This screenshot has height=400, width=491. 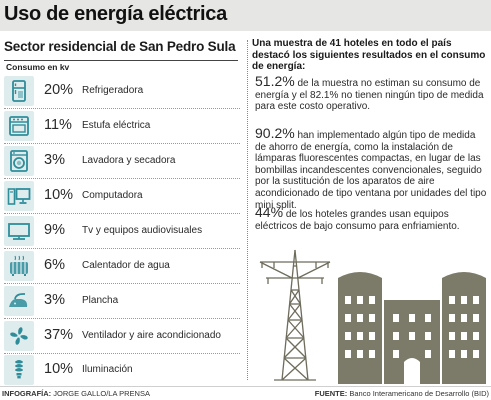 I want to click on list-item: 6% Calentador de agua, so click(x=122, y=267).